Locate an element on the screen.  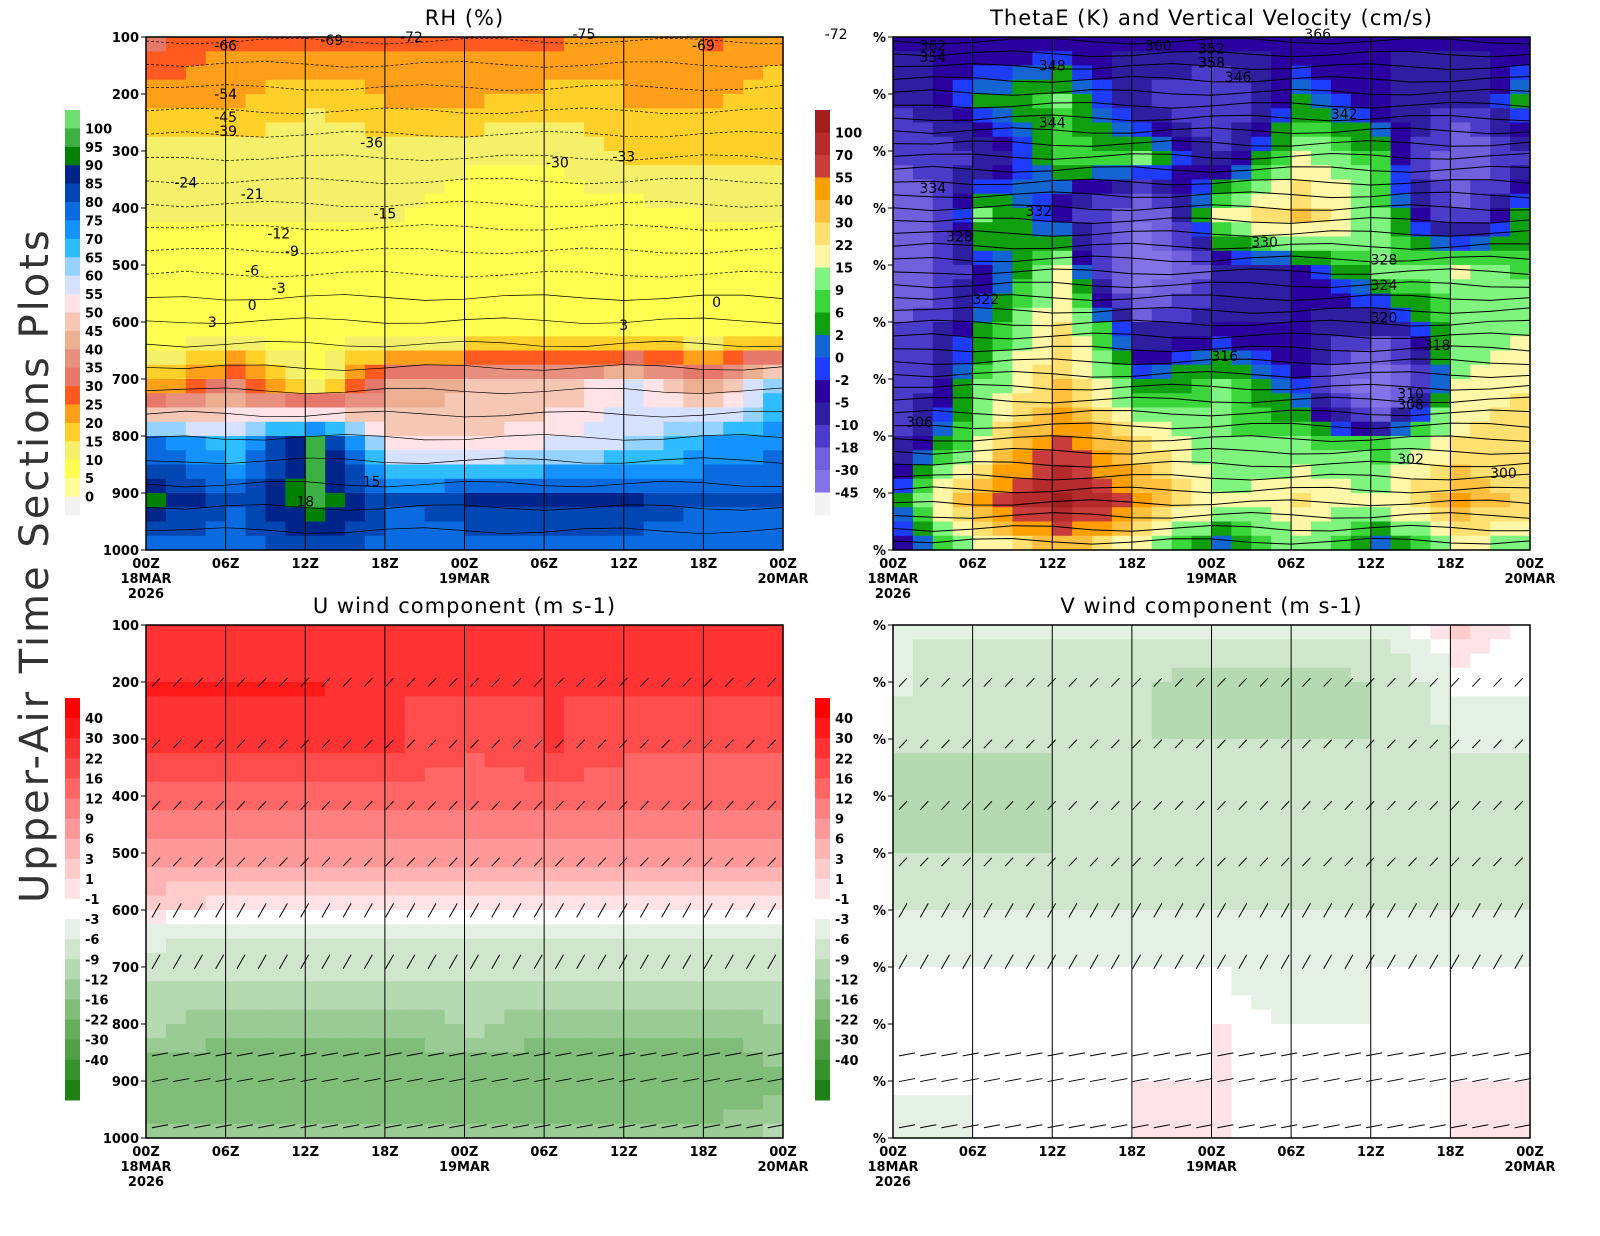
date-label: 20MAR is located at coordinates (782, 579).